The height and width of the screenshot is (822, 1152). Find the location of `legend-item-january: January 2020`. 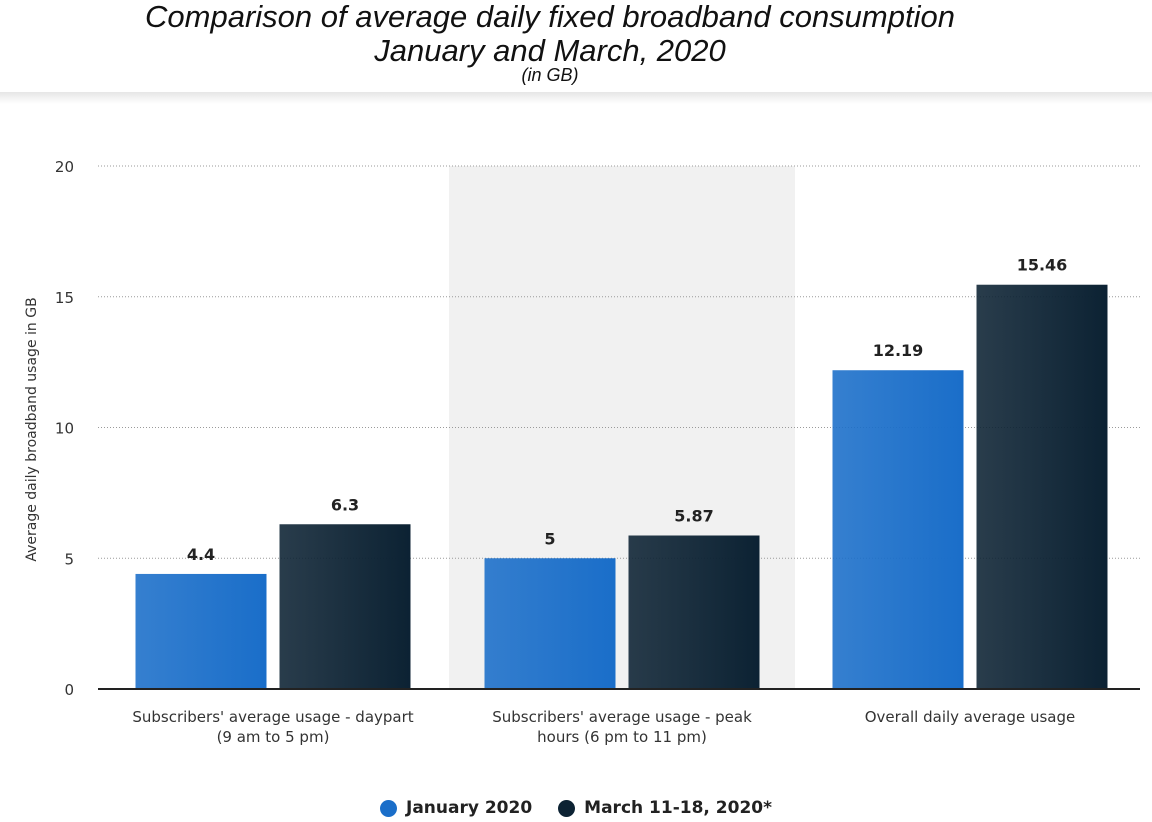

legend-item-january: January 2020 is located at coordinates (456, 808).